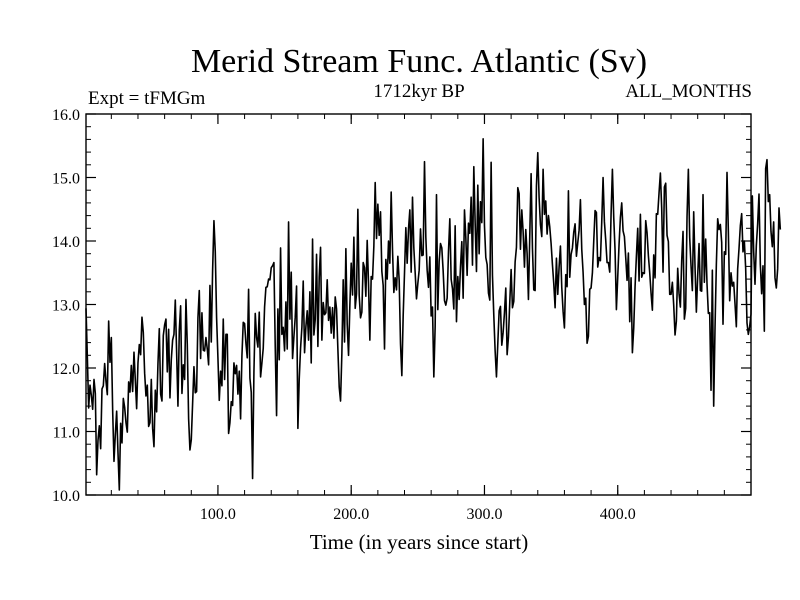  I want to click on y-tick-label: 15.0, so click(66, 179).